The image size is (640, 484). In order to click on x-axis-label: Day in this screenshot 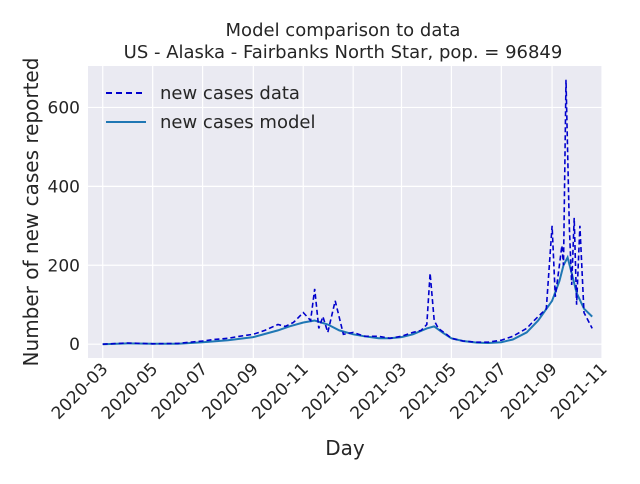, I will do `click(345, 448)`.